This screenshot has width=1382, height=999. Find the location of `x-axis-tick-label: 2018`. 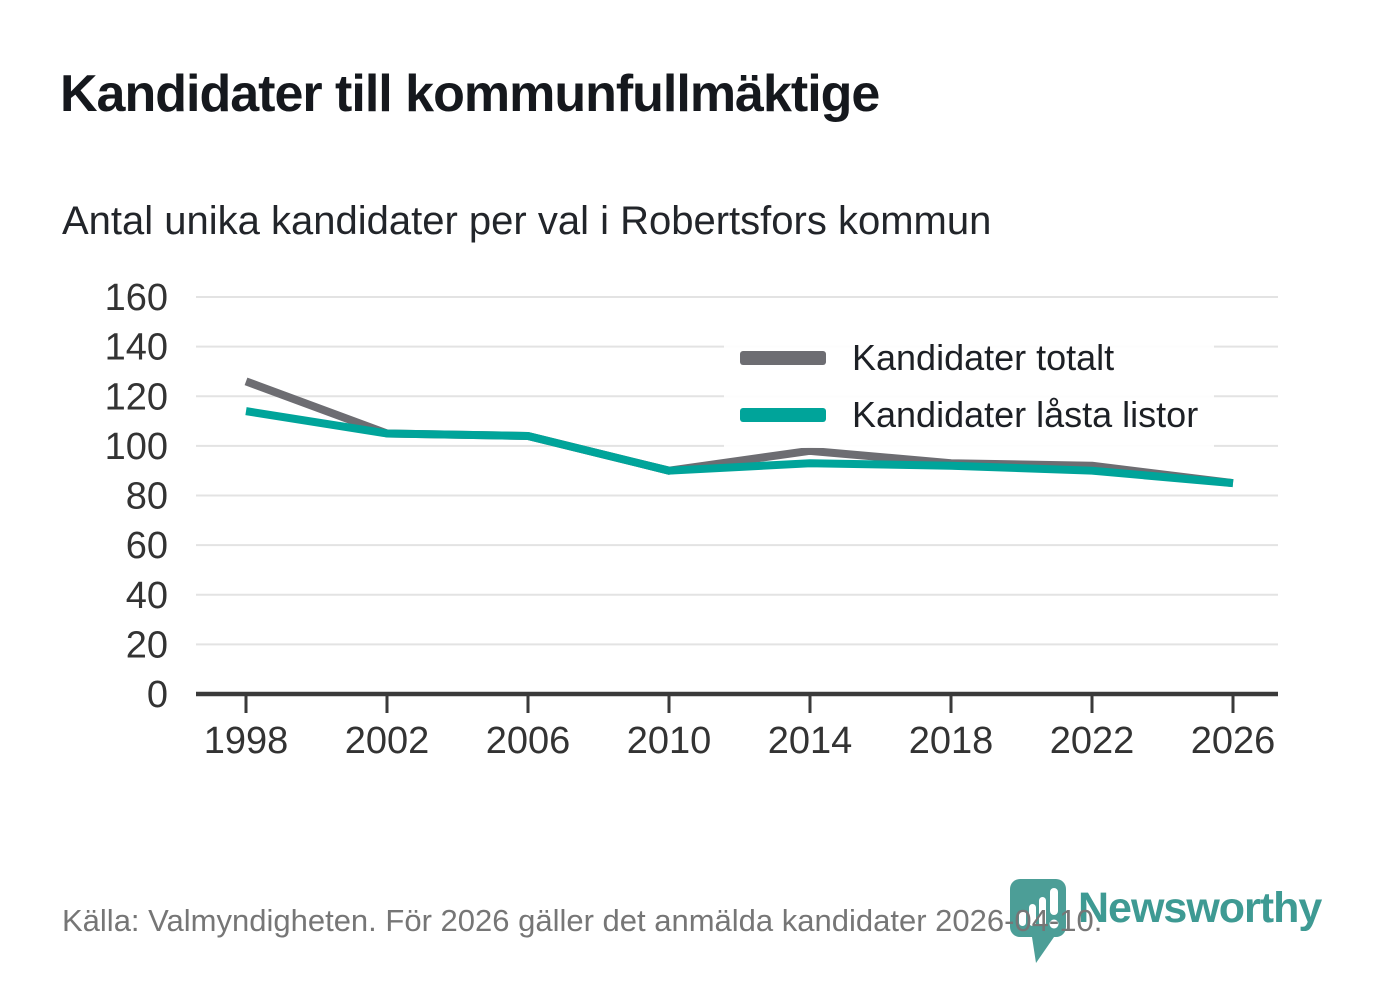

x-axis-tick-label: 2018 is located at coordinates (951, 741).